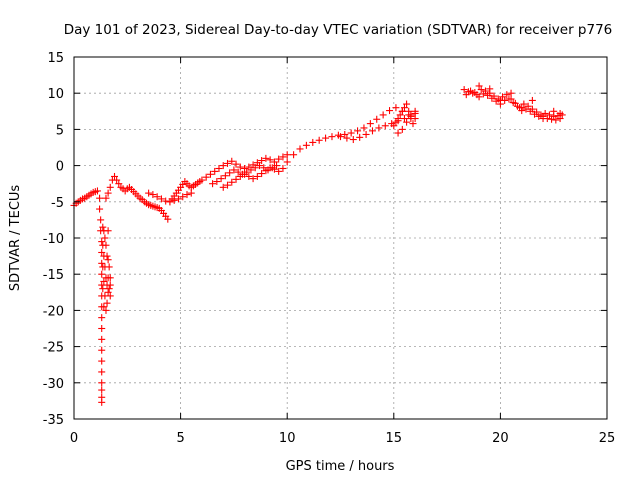  What do you see at coordinates (55, 58) in the screenshot?
I see `y-tick-label: 15` at bounding box center [55, 58].